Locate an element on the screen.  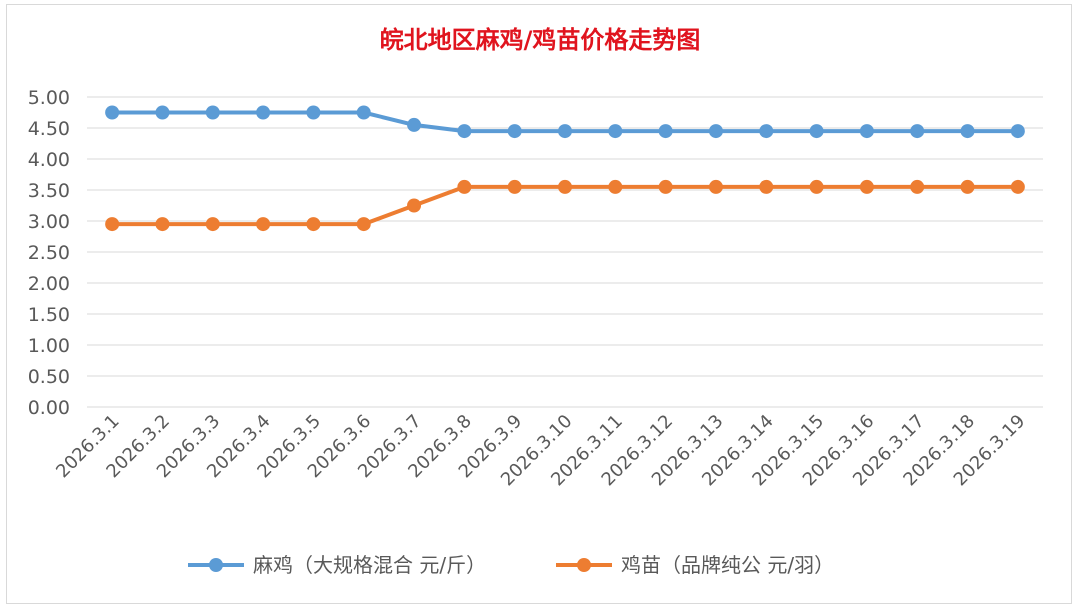
legend-label: 鸡苗（品牌纯公 元/羽） is located at coordinates (727, 565).